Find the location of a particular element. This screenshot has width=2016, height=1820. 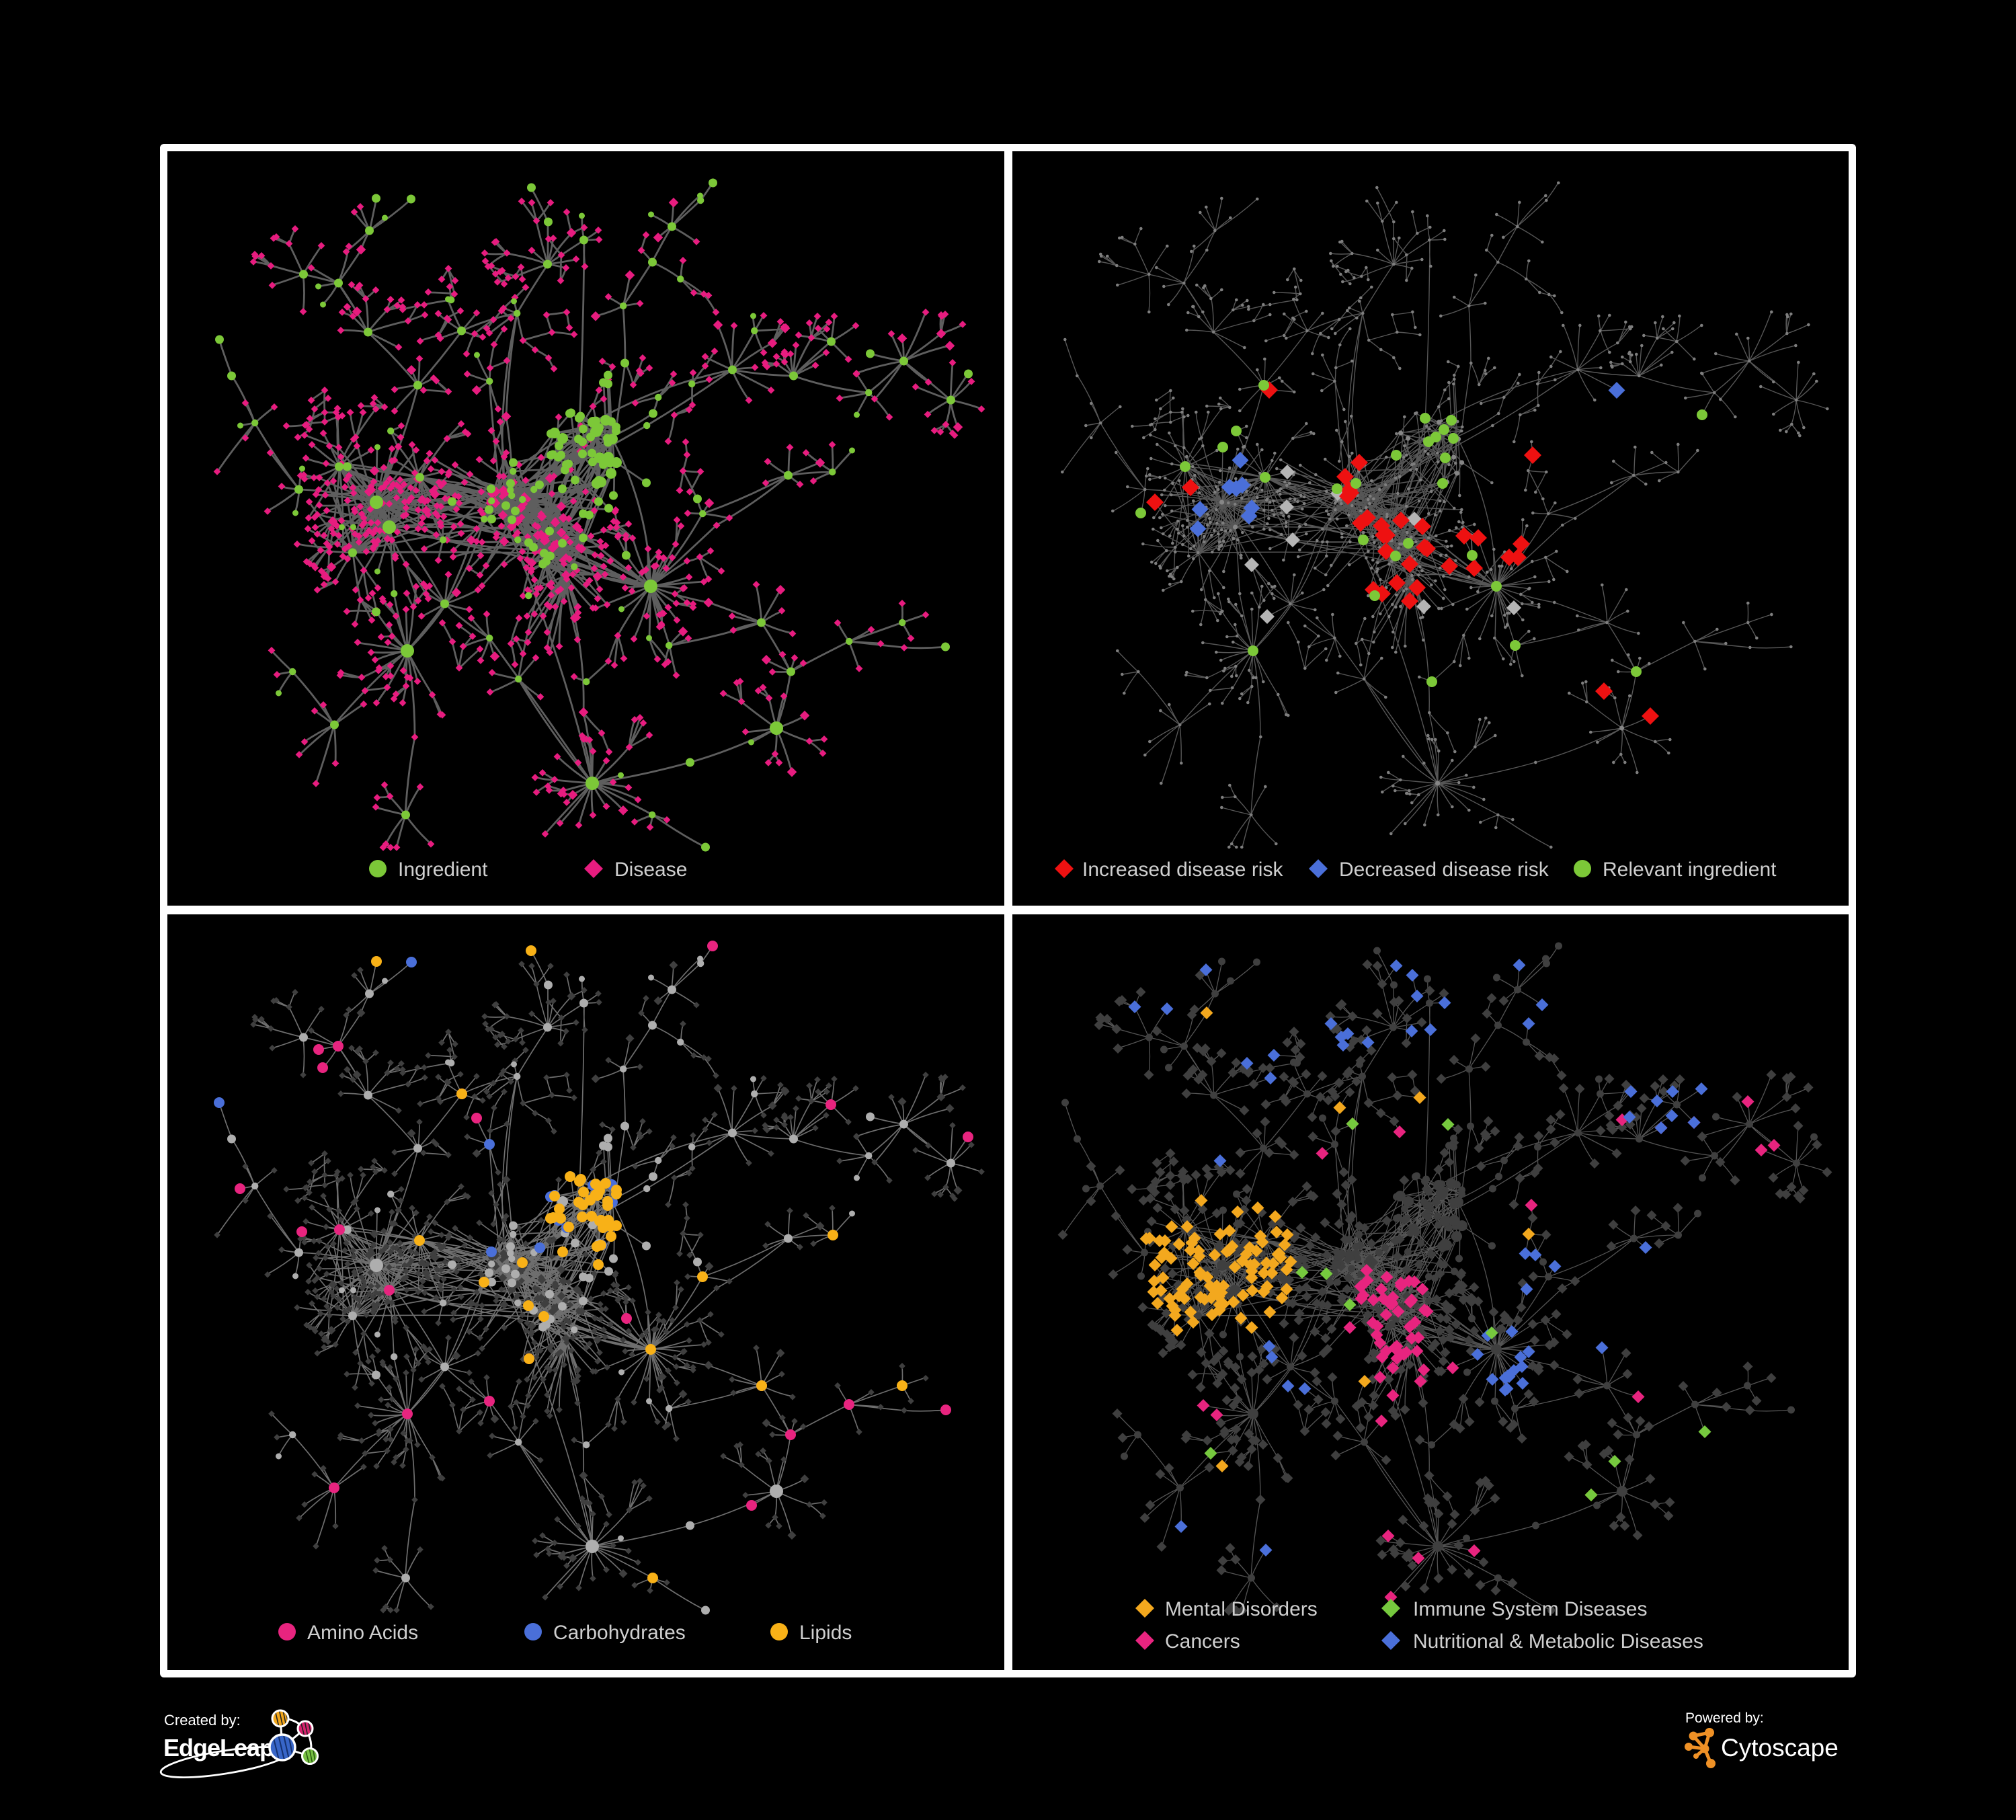

svg-text: Created by: is located at coordinates (202, 1720).